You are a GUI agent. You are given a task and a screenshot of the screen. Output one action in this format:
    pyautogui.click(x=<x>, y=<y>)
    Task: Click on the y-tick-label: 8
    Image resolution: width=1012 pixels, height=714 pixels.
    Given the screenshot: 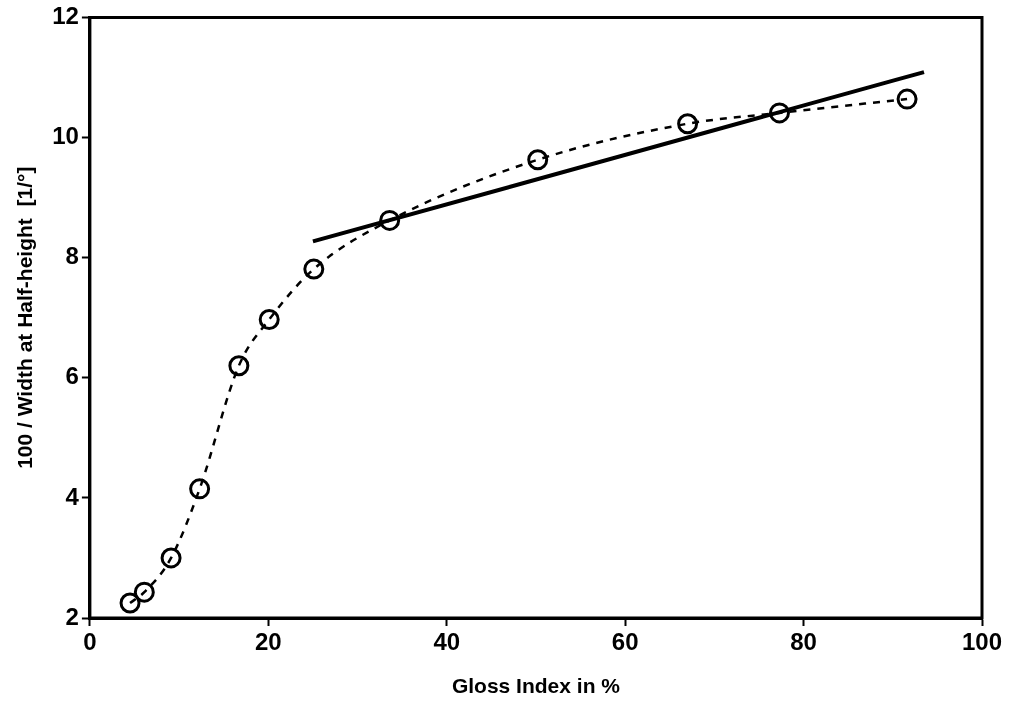 What is the action you would take?
    pyautogui.click(x=72, y=256)
    